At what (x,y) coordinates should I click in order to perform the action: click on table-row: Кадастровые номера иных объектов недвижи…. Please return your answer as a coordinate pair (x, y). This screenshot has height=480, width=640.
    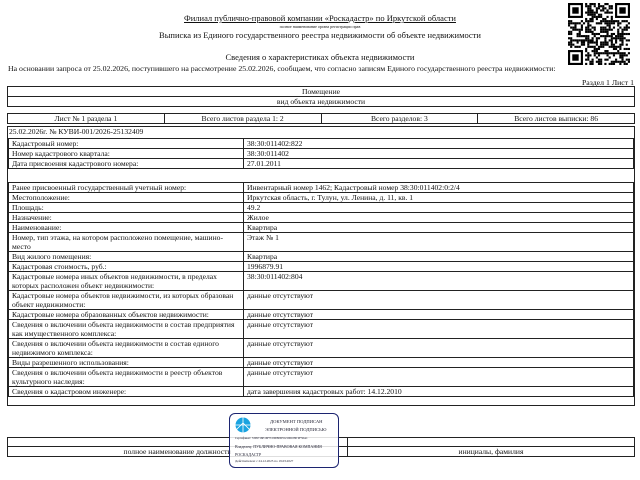
    Looking at the image, I should click on (321, 281).